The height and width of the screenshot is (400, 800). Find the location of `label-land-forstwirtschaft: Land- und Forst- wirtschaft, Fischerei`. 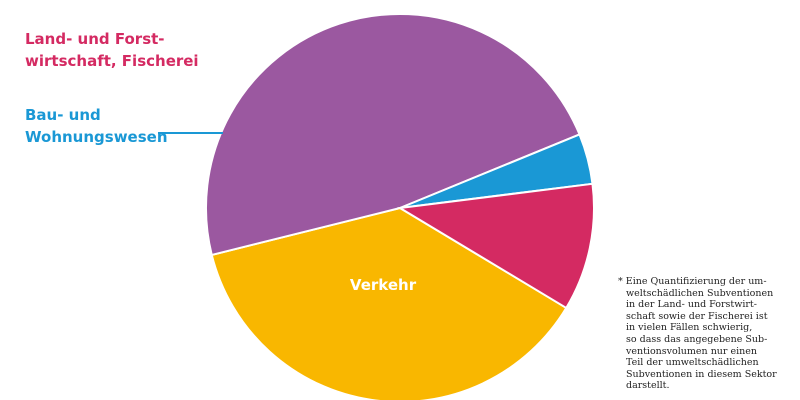

label-land-forstwirtschaft: Land- und Forst- wirtschaft, Fischerei is located at coordinates (112, 50).